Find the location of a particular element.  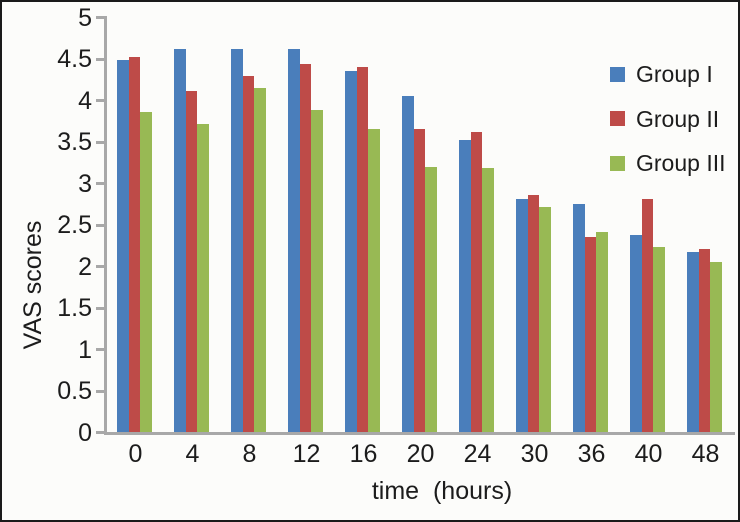

y-axis-line is located at coordinates (105, 225).